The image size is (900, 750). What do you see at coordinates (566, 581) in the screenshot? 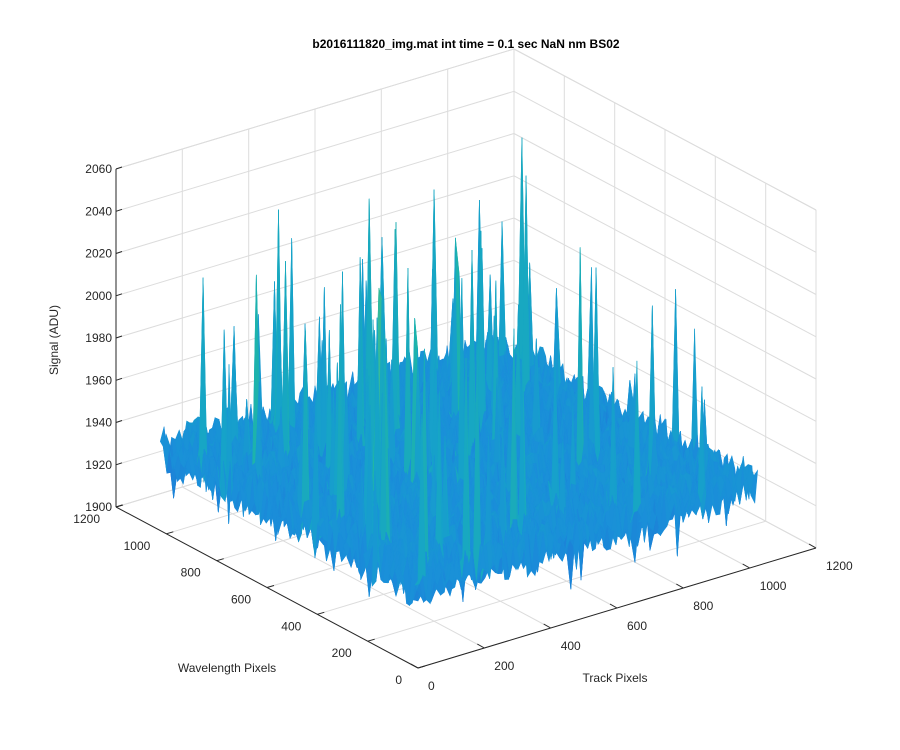
I see `floor-grid-line` at bounding box center [566, 581].